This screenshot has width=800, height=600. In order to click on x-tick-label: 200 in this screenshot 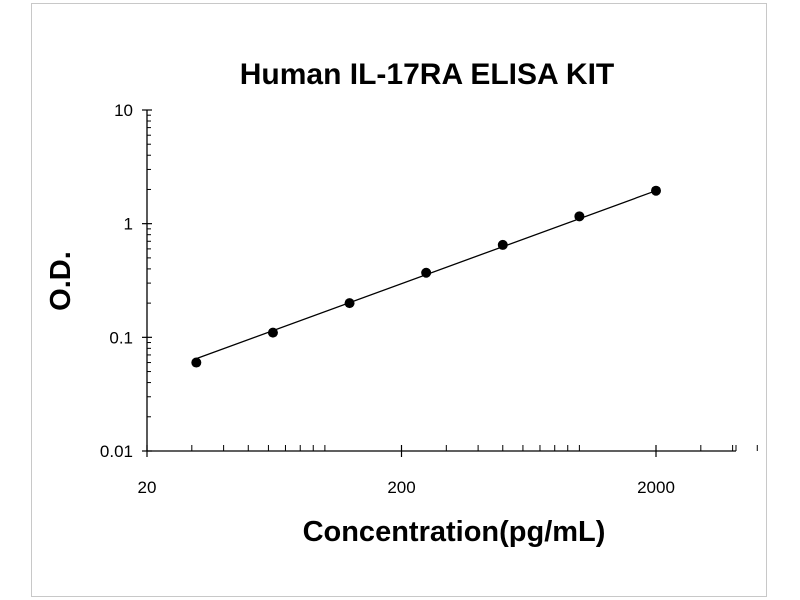, I will do `click(401, 487)`.